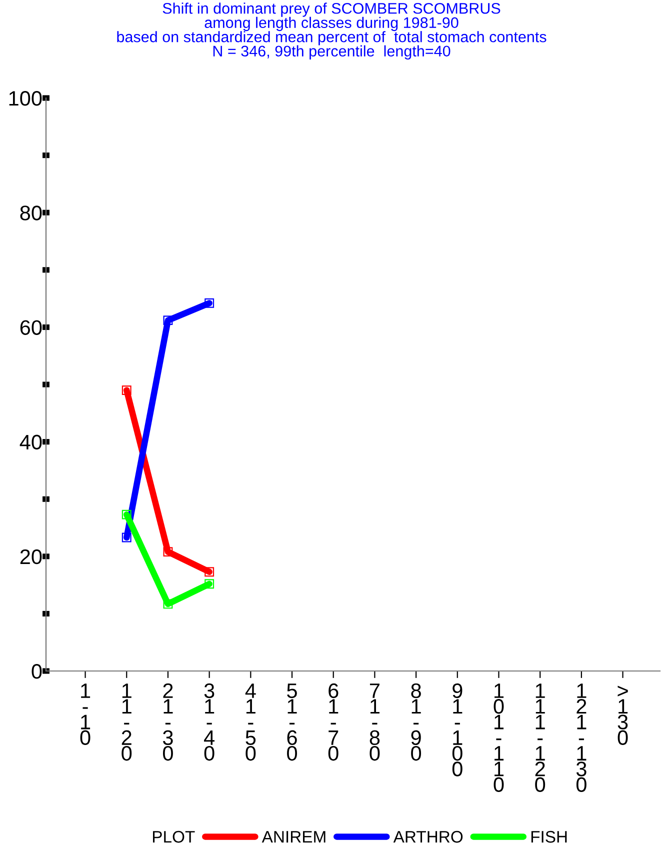 The width and height of the screenshot is (663, 861). I want to click on x-tick-label: 51-60, so click(292, 722).